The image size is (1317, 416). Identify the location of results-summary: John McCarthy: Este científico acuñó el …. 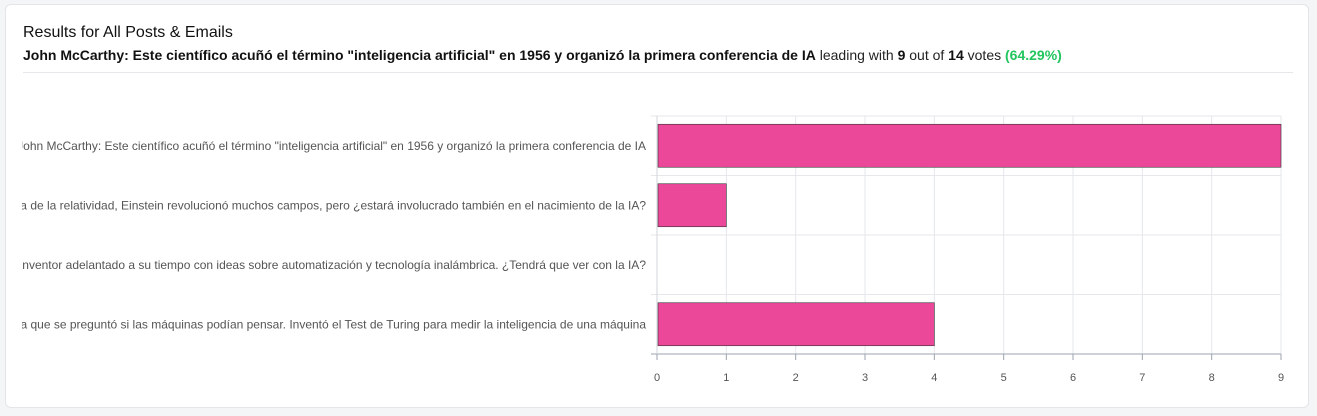
(542, 55).